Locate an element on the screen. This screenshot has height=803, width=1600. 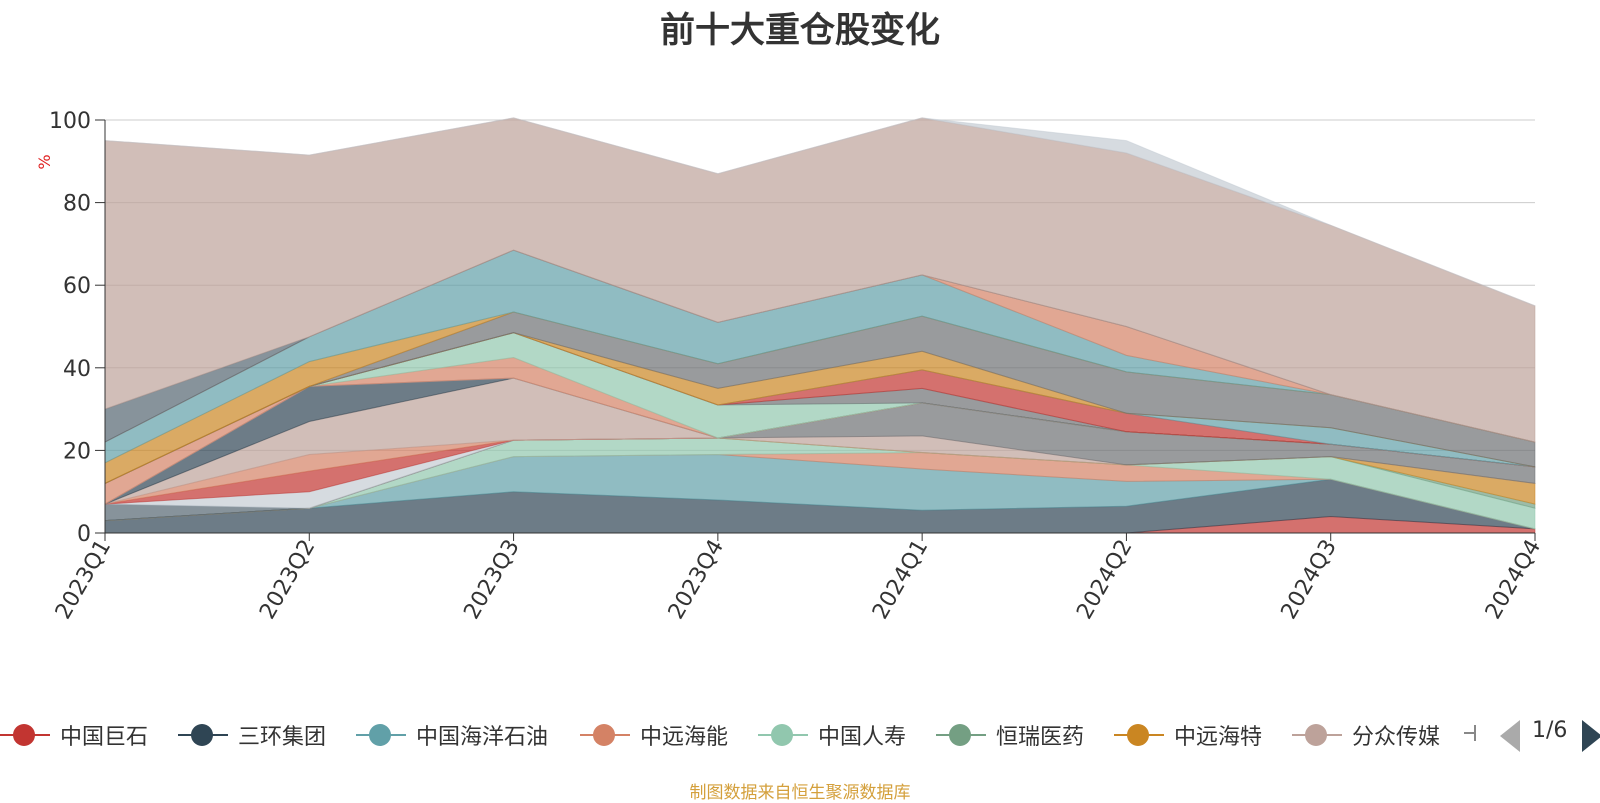
x-tick-label: 2024Q1 is located at coordinates (900, 580).